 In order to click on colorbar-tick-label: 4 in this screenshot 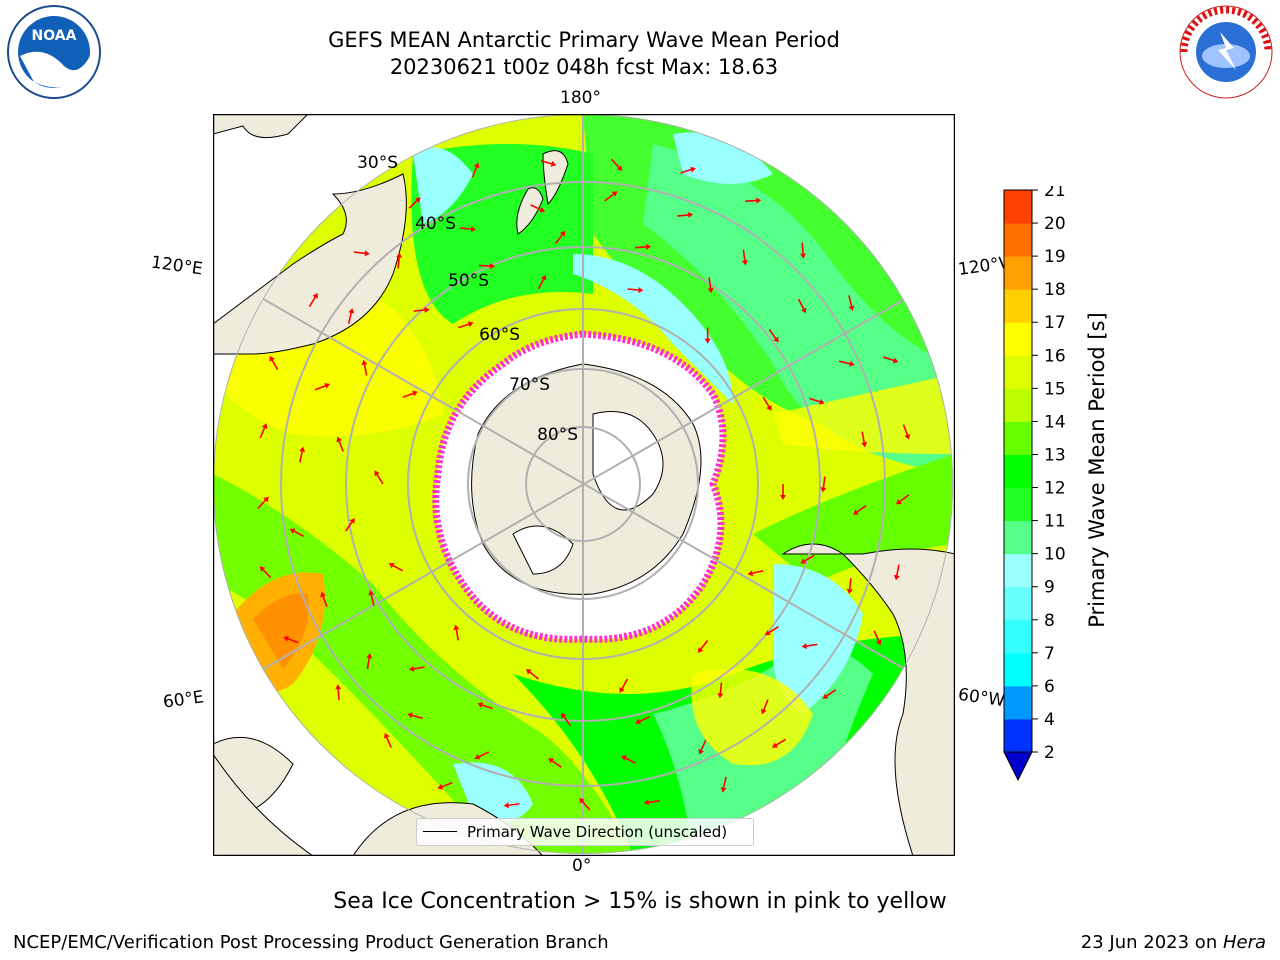, I will do `click(1049, 720)`.